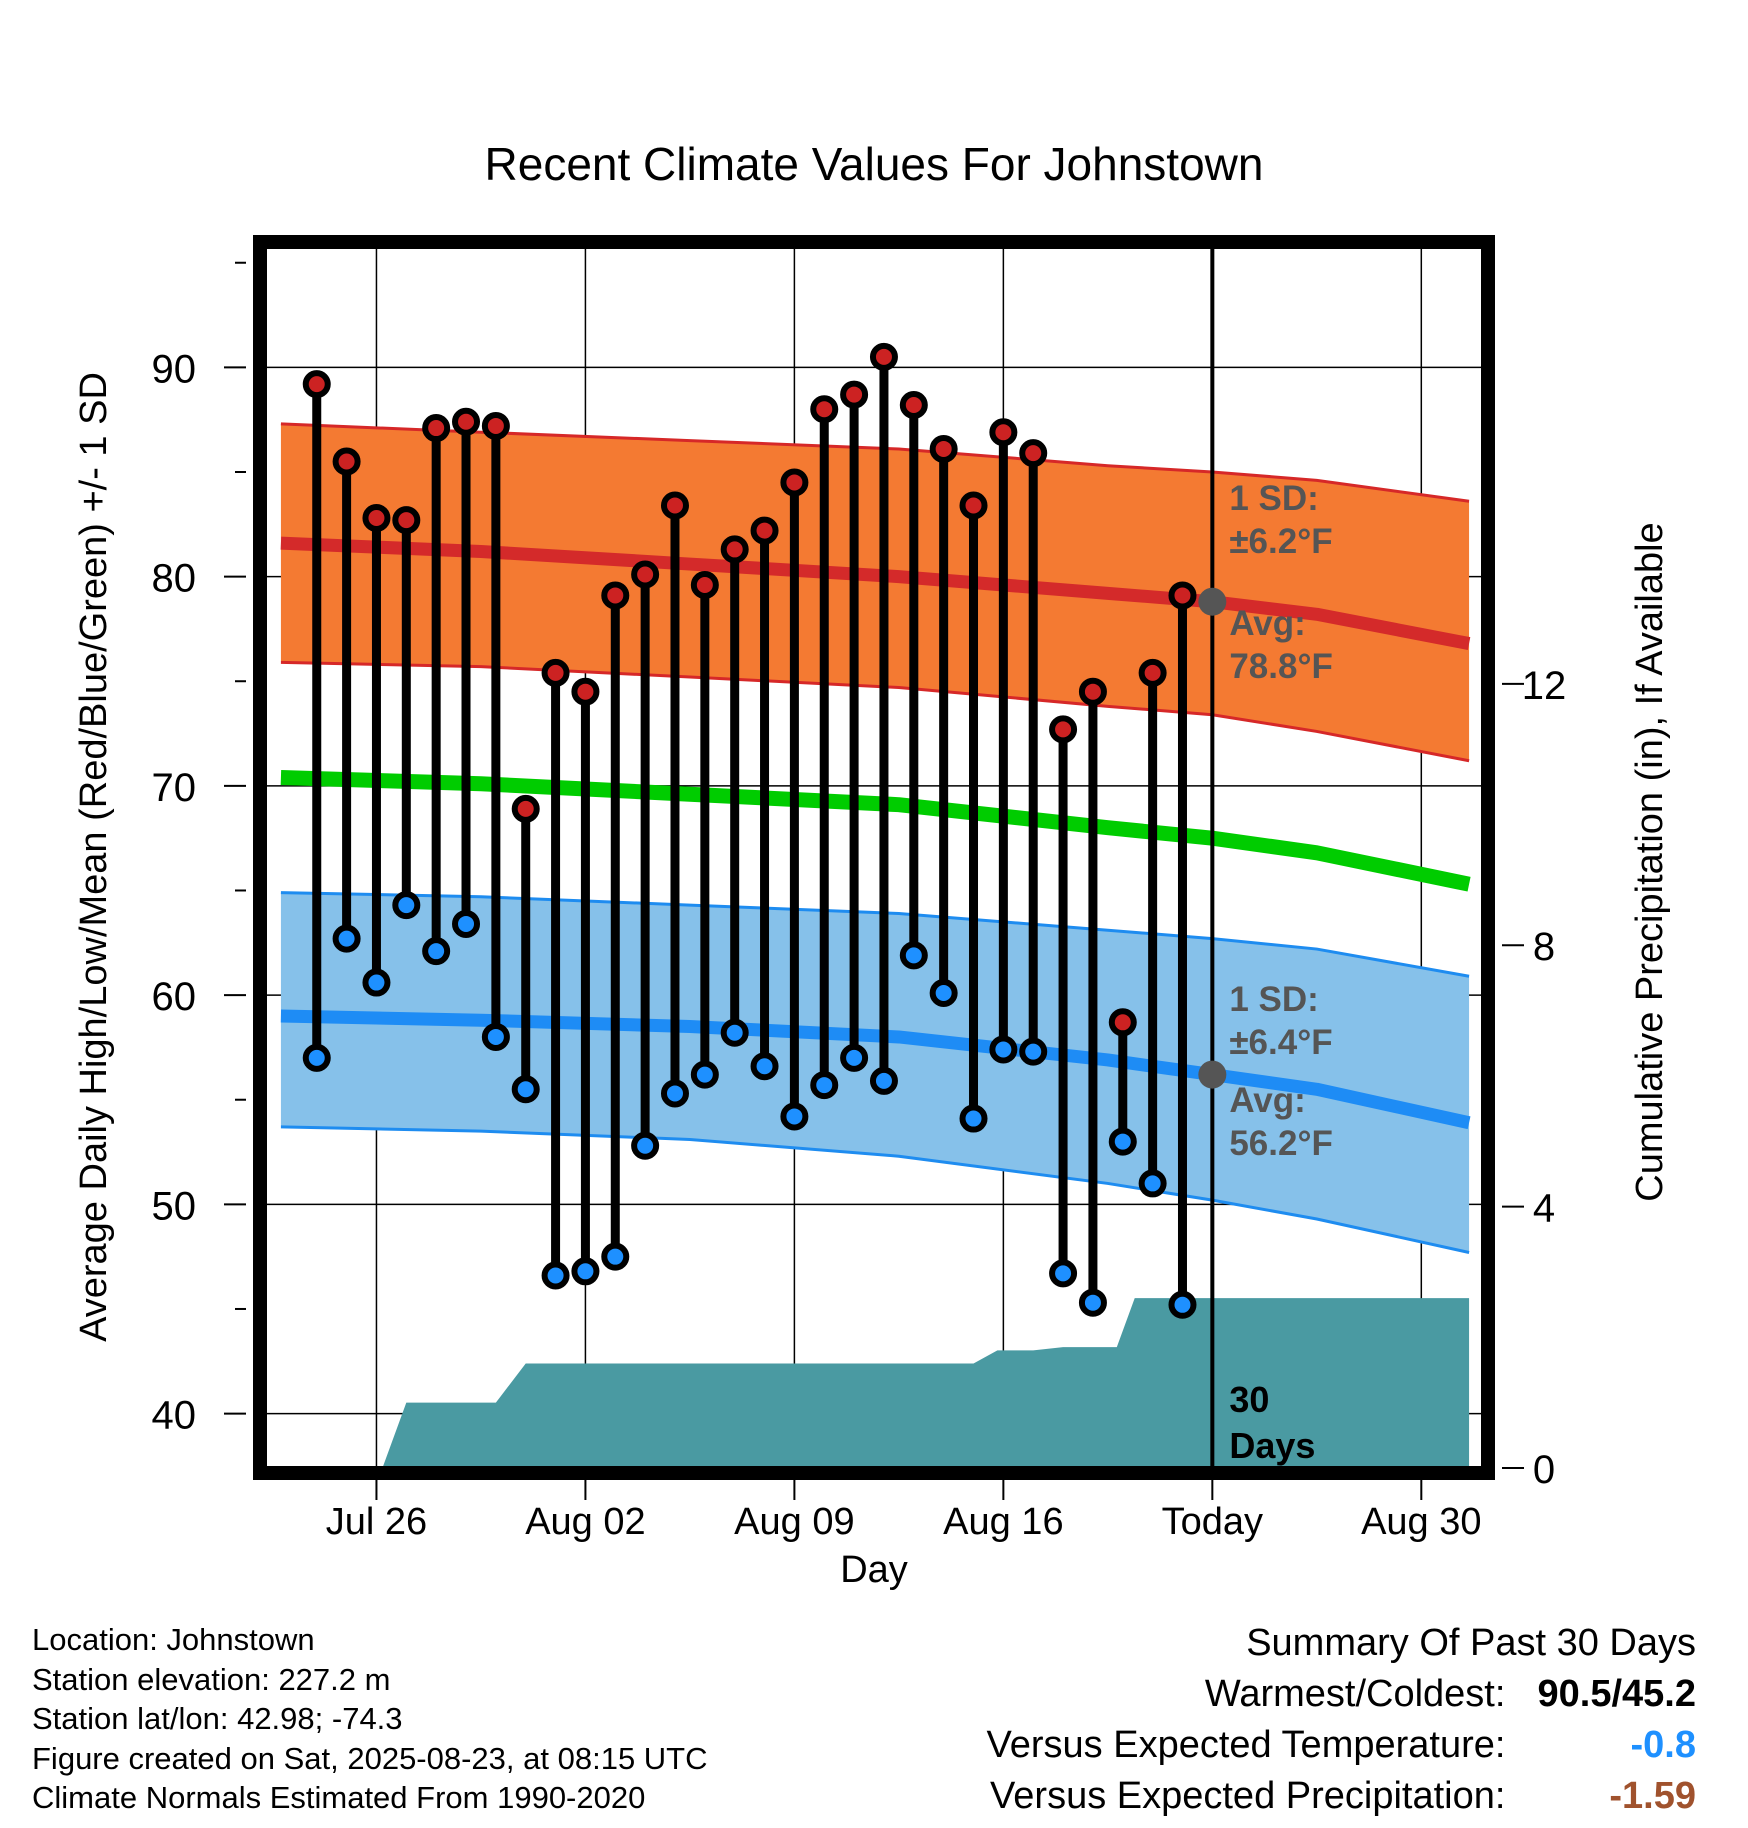  What do you see at coordinates (1003, 1522) in the screenshot?
I see `x-tick-label: Aug 16` at bounding box center [1003, 1522].